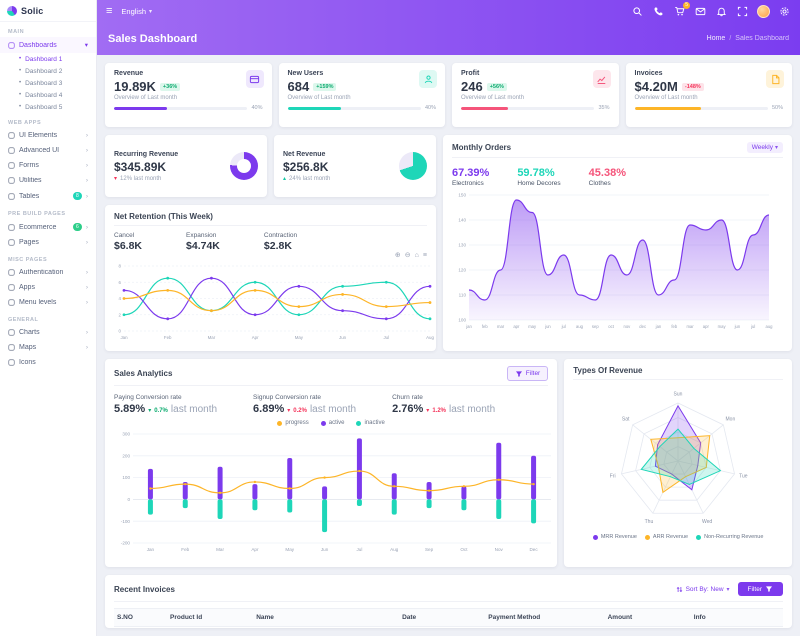 The width and height of the screenshot is (800, 636). I want to click on invoices-filter-label: Filter, so click(754, 589).